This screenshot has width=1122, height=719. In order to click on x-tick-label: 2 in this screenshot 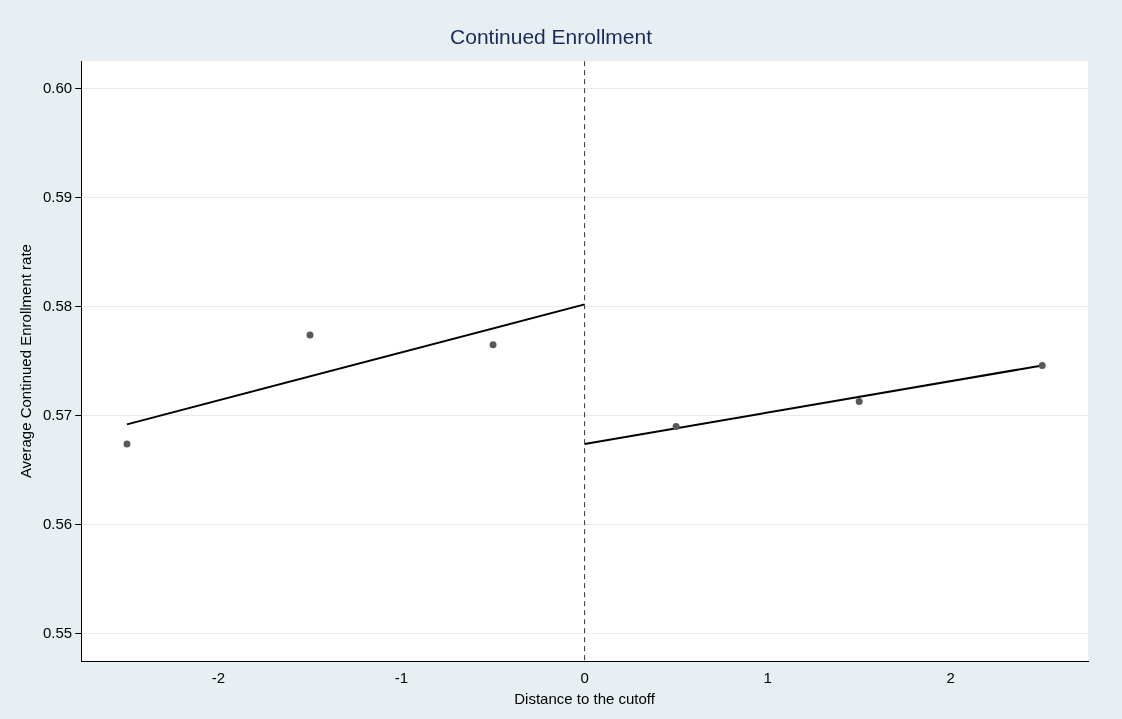, I will do `click(950, 678)`.